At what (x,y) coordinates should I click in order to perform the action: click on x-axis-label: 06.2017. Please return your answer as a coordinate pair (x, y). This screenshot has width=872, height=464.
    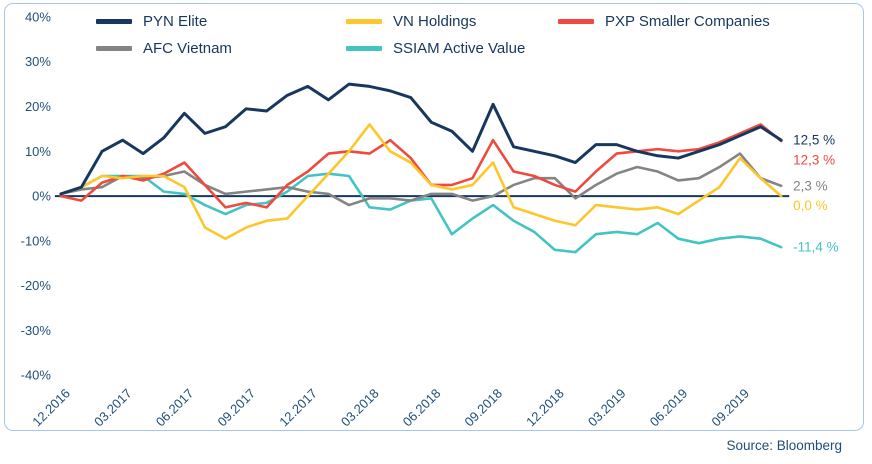
    Looking at the image, I should click on (175, 408).